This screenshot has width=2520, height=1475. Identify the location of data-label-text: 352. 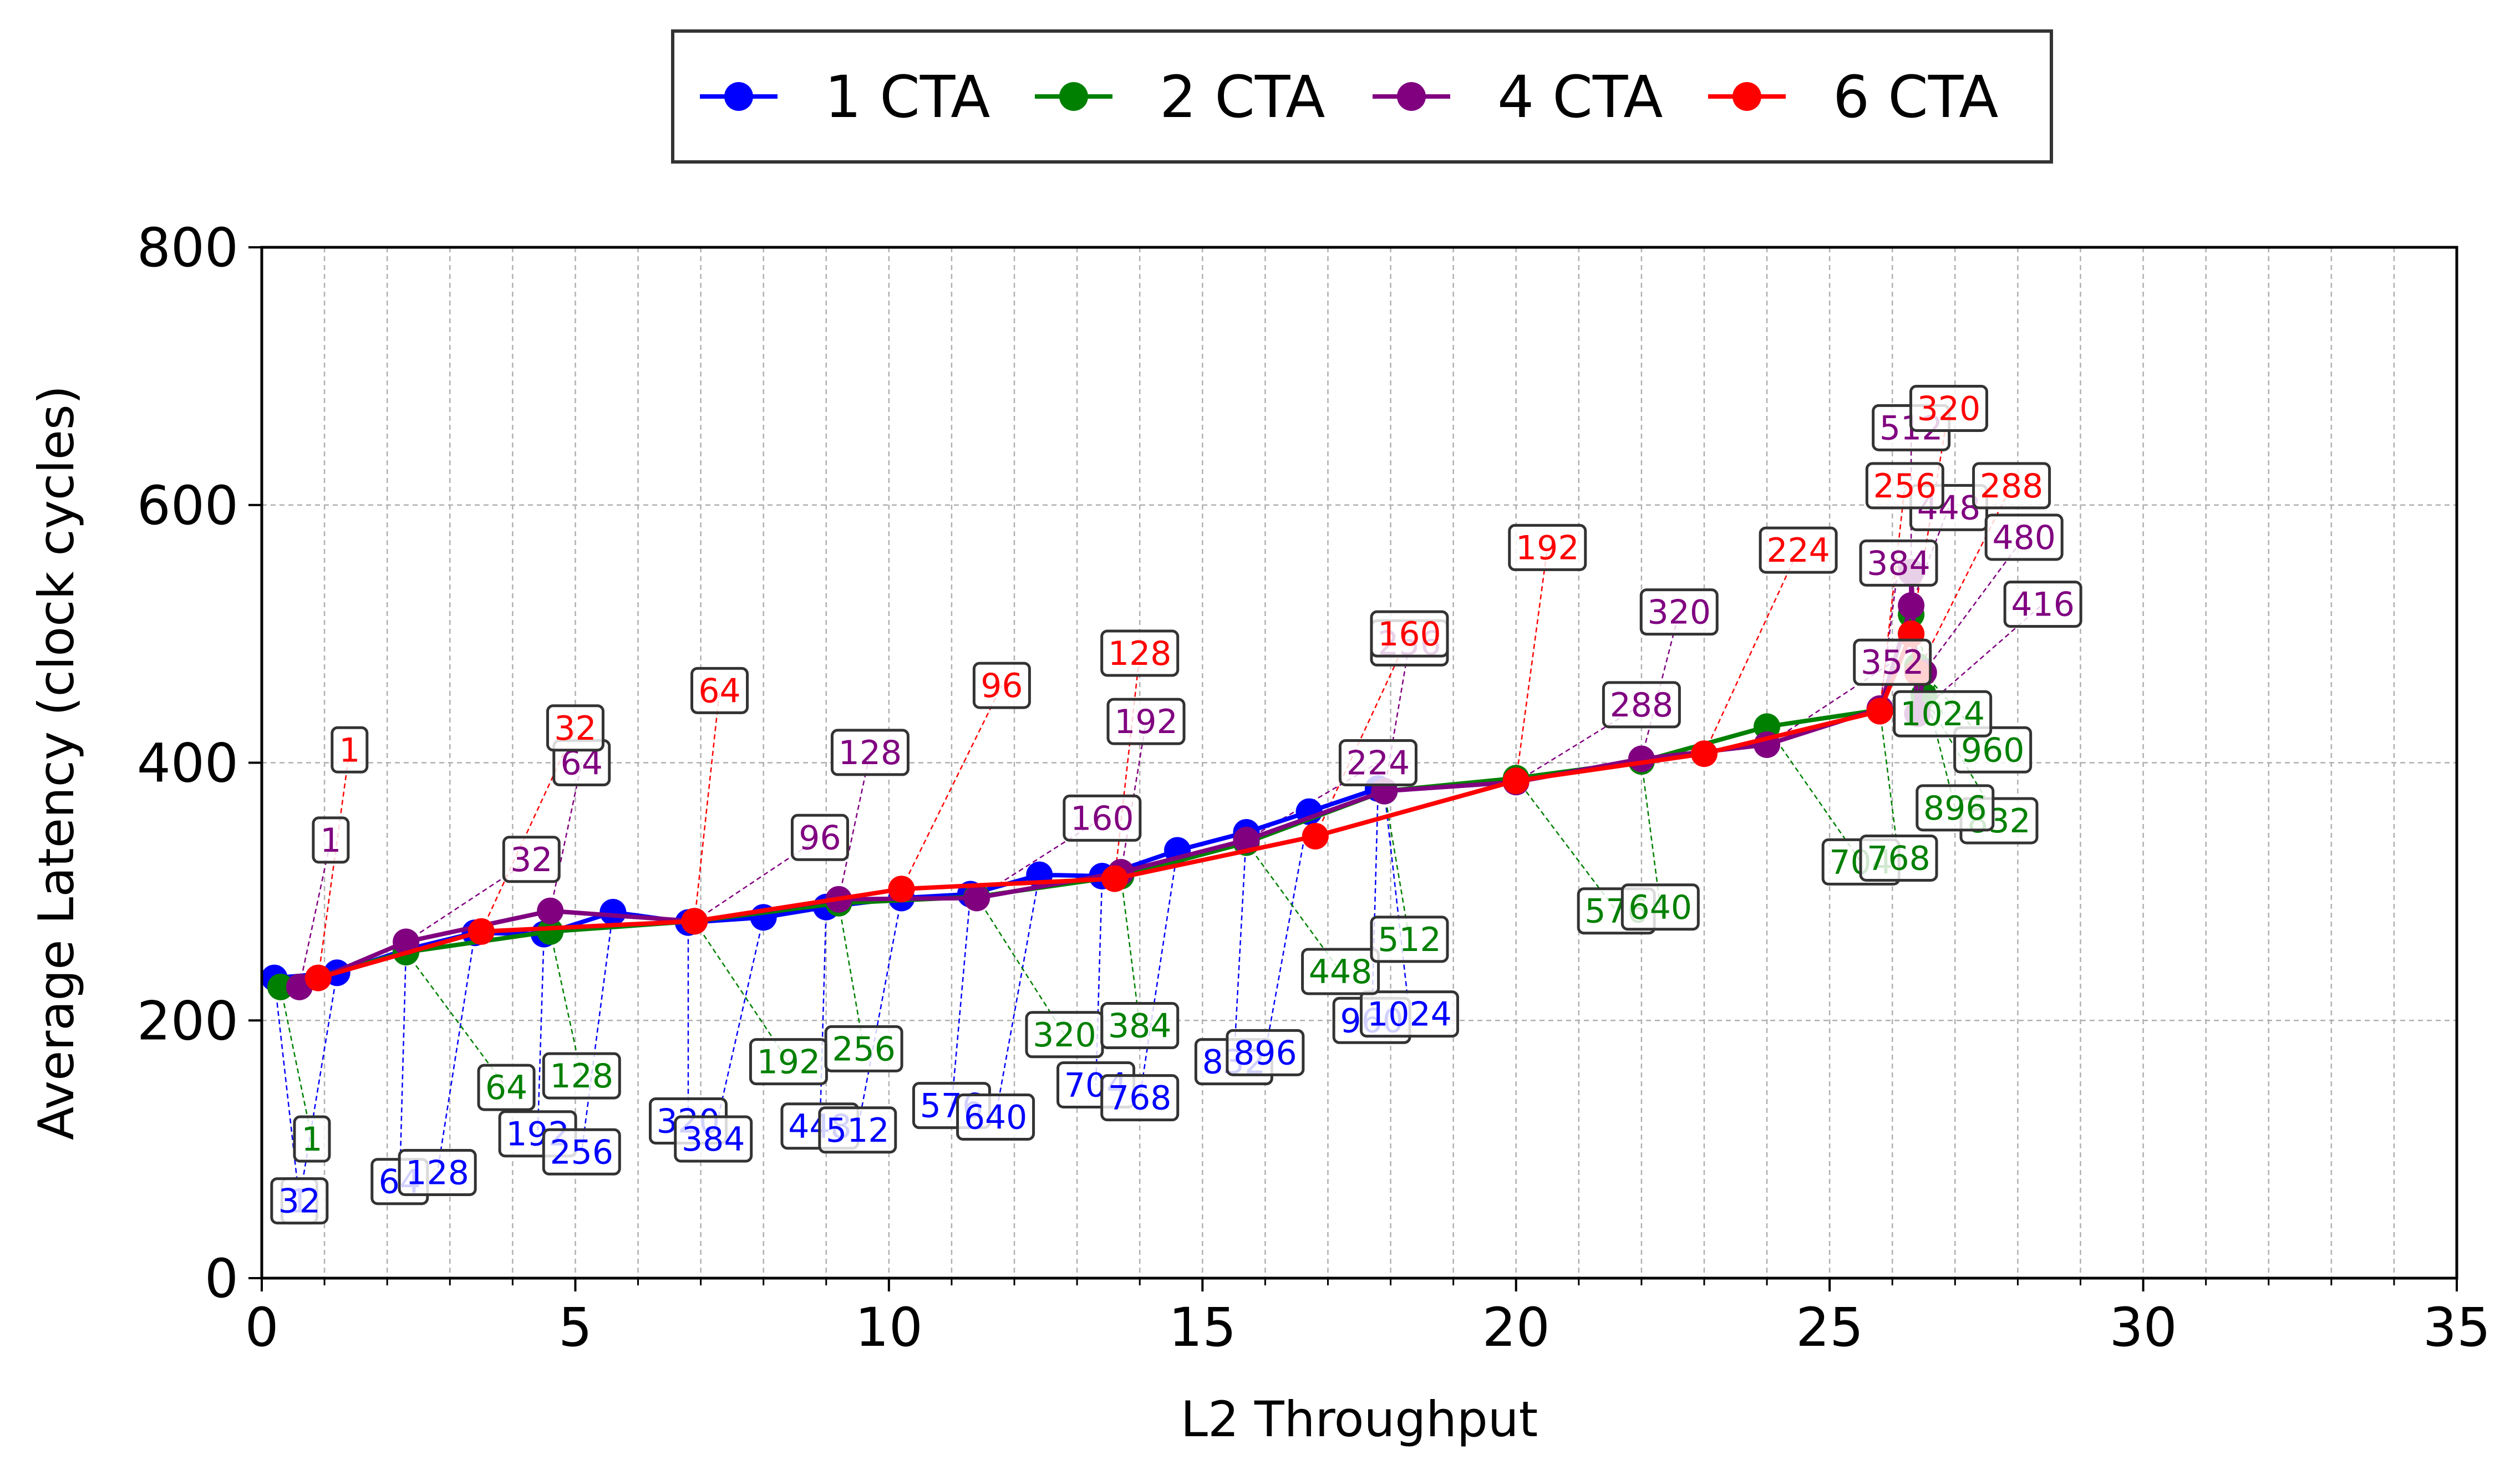
(1892, 662).